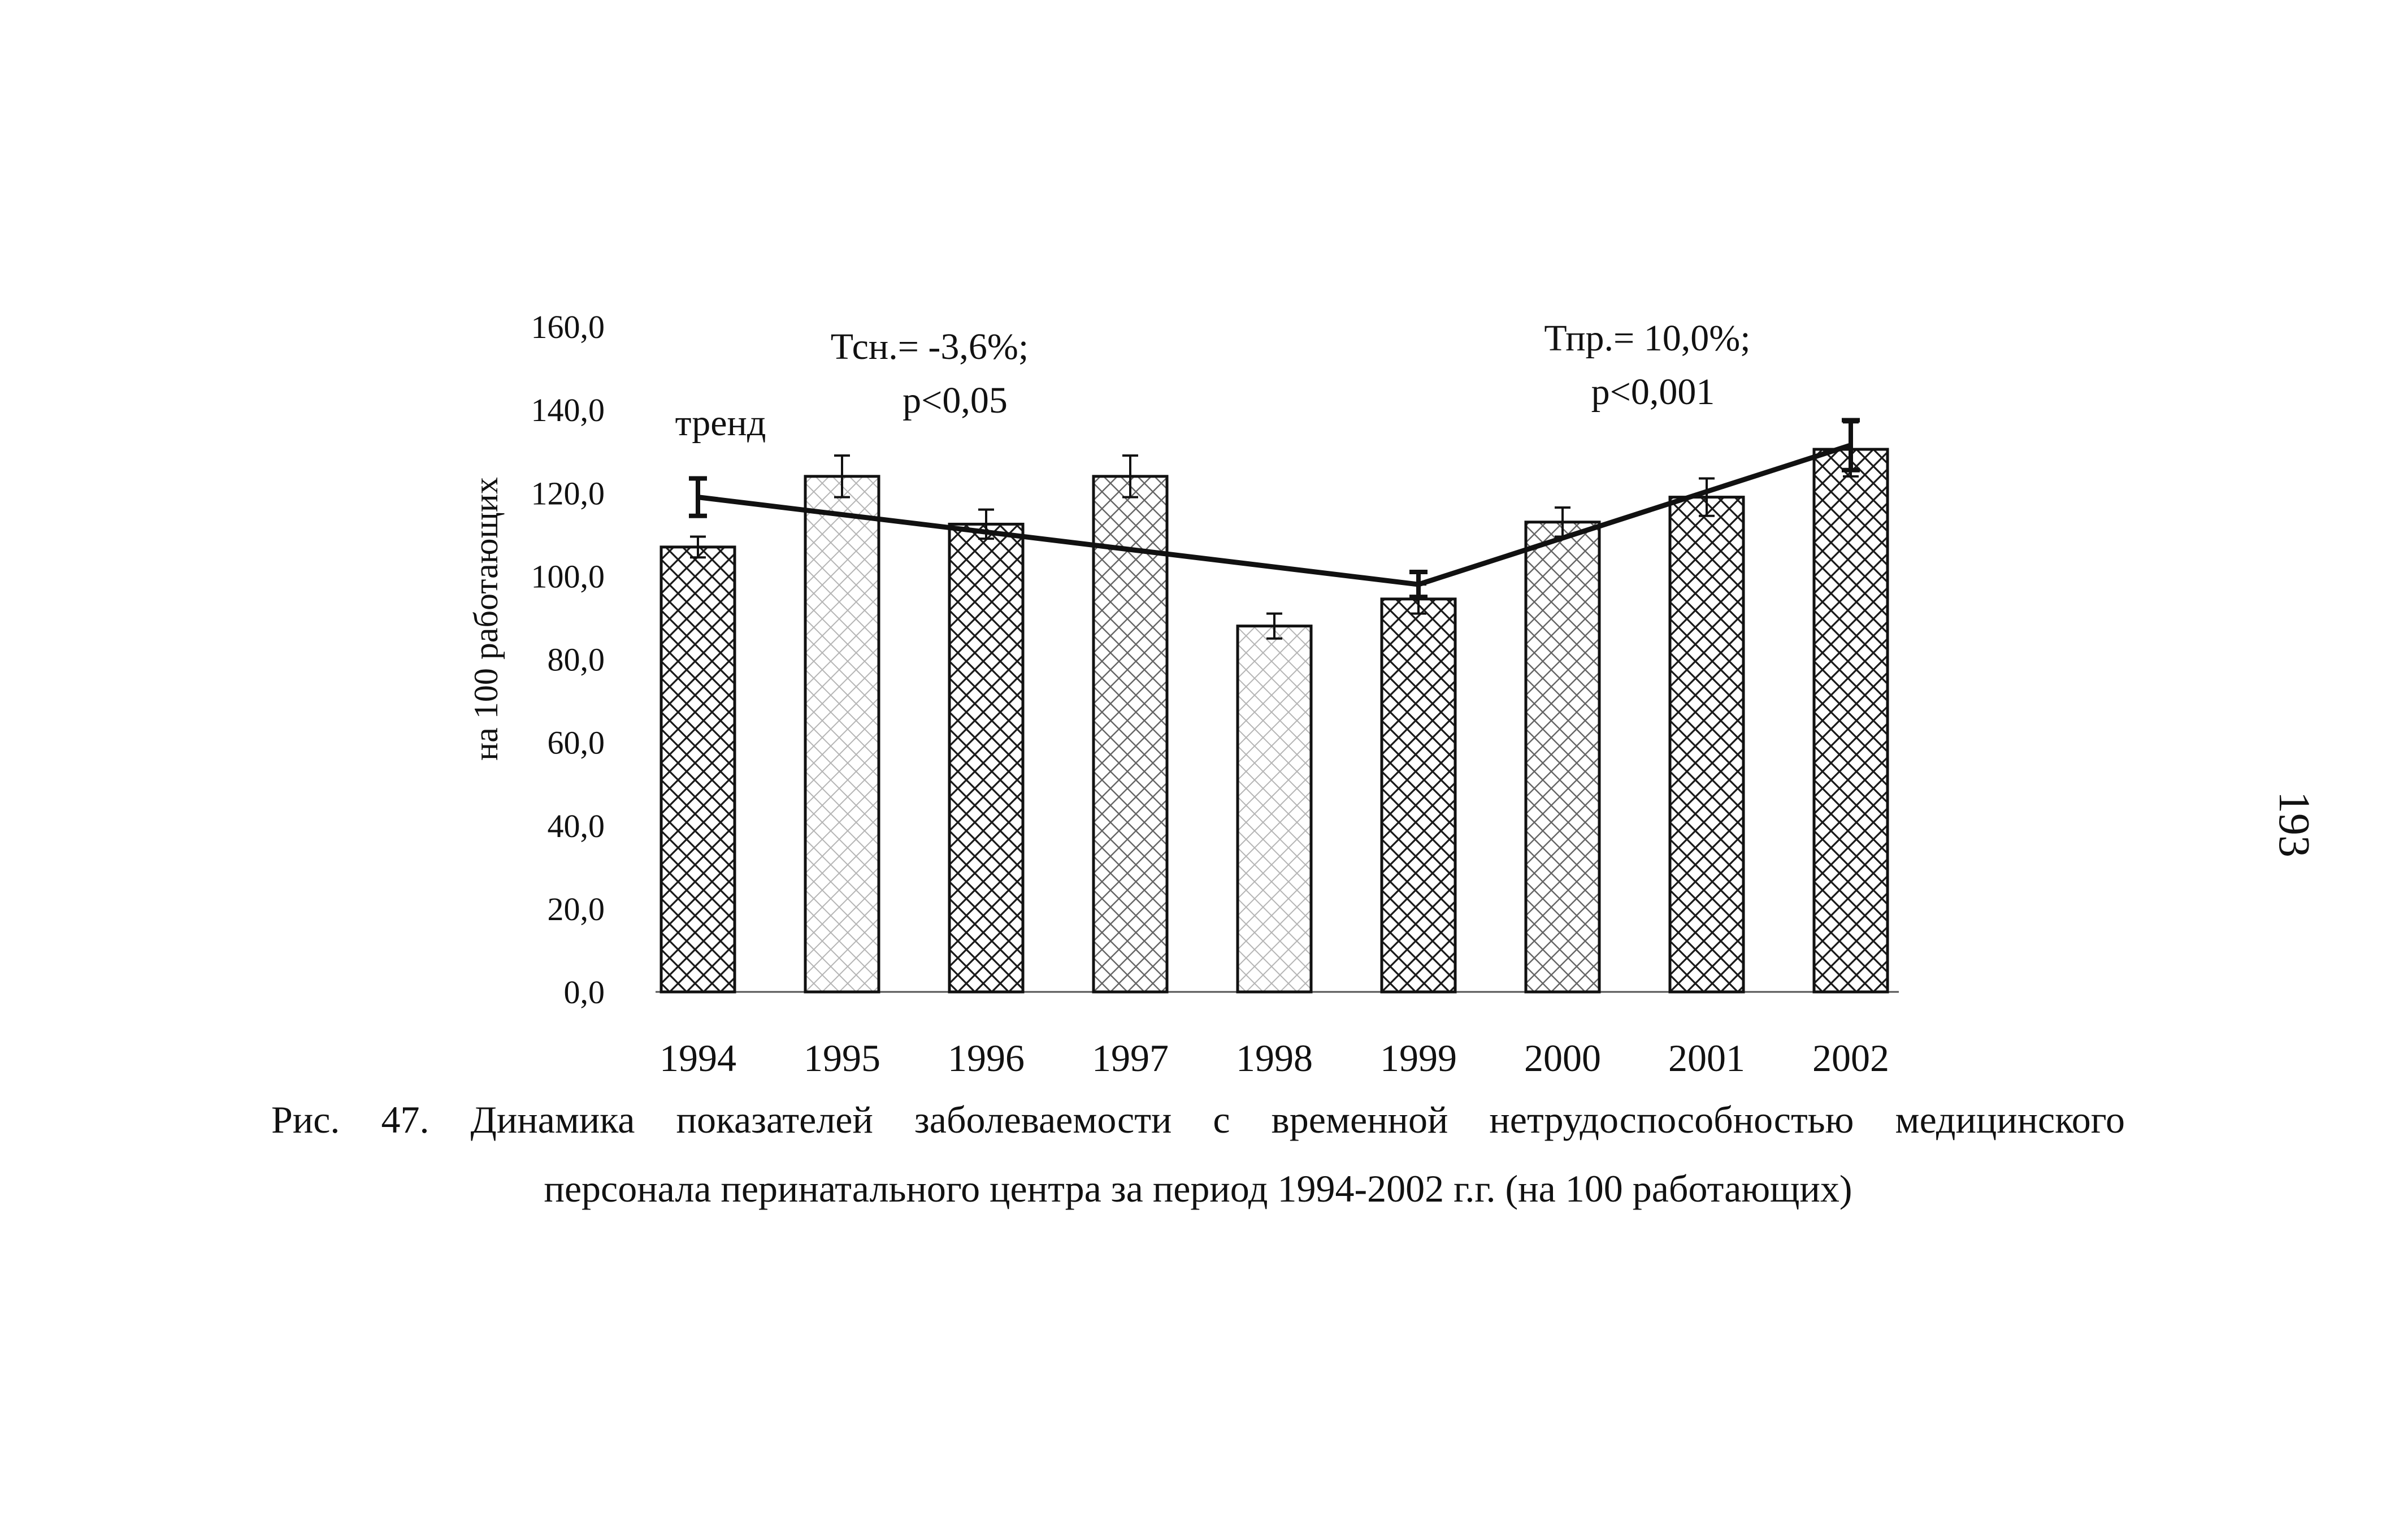 The image size is (2408, 1526). Describe the element at coordinates (1419, 585) in the screenshot. I see `trend-point-1999` at that location.